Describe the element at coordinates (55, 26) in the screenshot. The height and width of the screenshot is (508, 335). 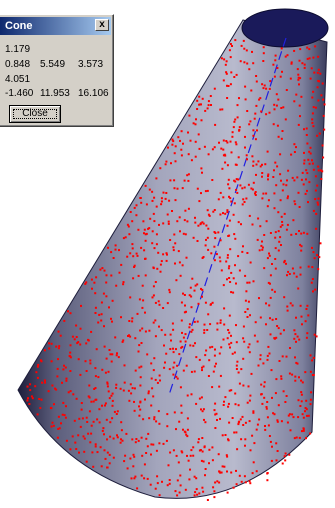
I see `dialog-titlebar: Cone x` at that location.